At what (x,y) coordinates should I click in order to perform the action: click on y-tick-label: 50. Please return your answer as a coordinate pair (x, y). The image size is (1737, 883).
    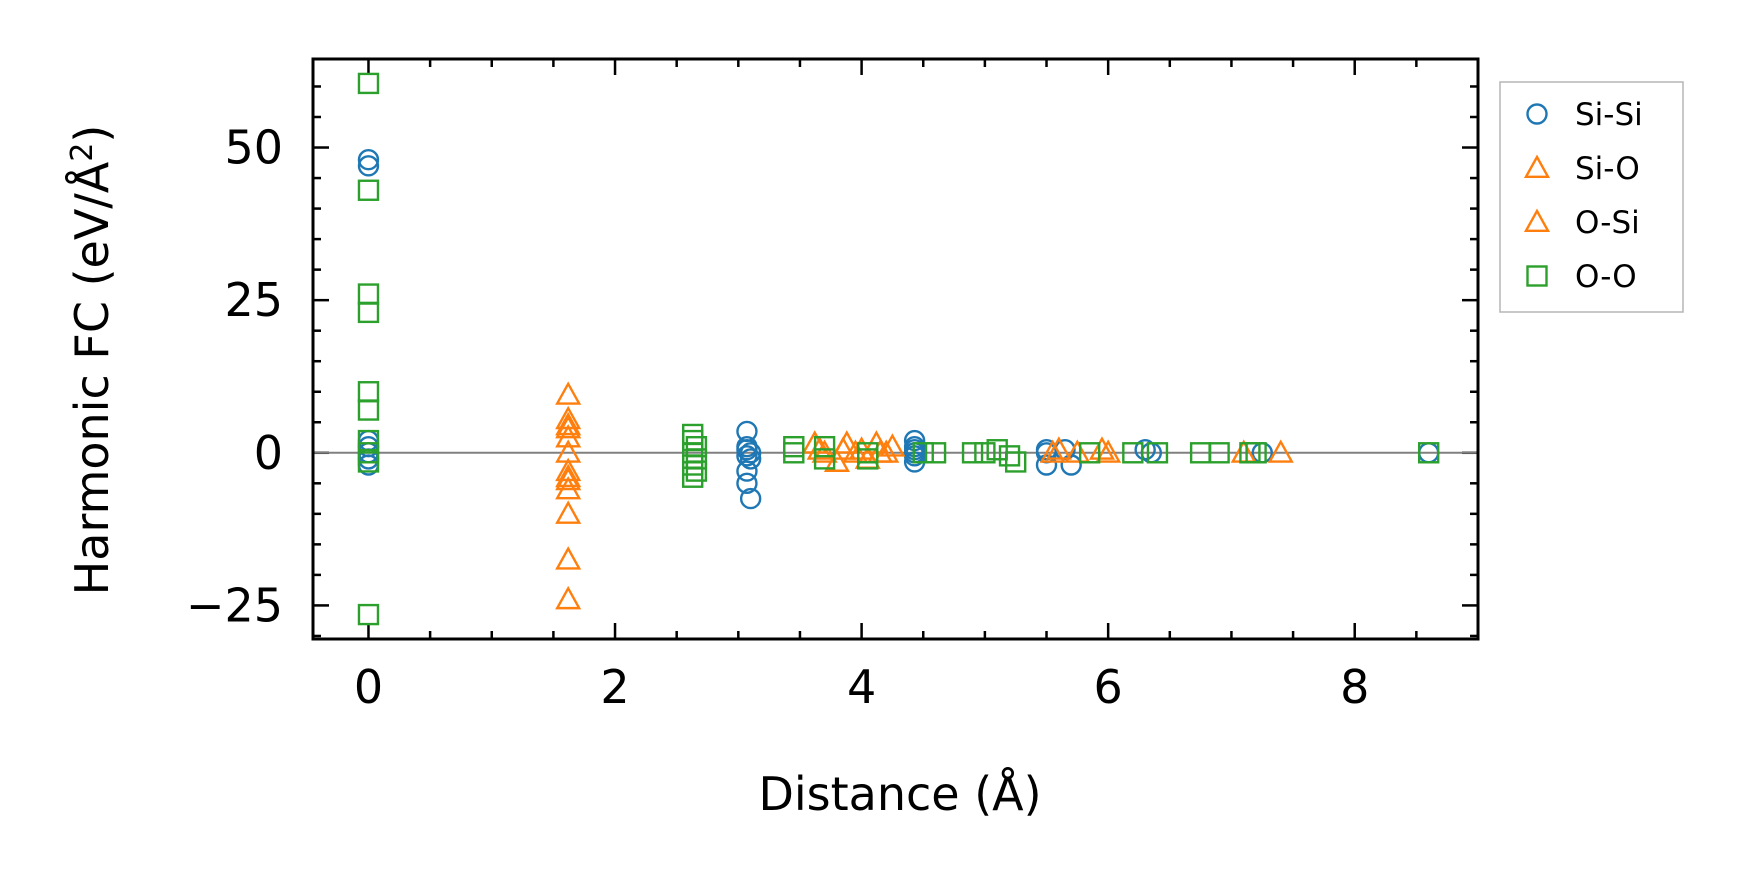
    Looking at the image, I should click on (253, 148).